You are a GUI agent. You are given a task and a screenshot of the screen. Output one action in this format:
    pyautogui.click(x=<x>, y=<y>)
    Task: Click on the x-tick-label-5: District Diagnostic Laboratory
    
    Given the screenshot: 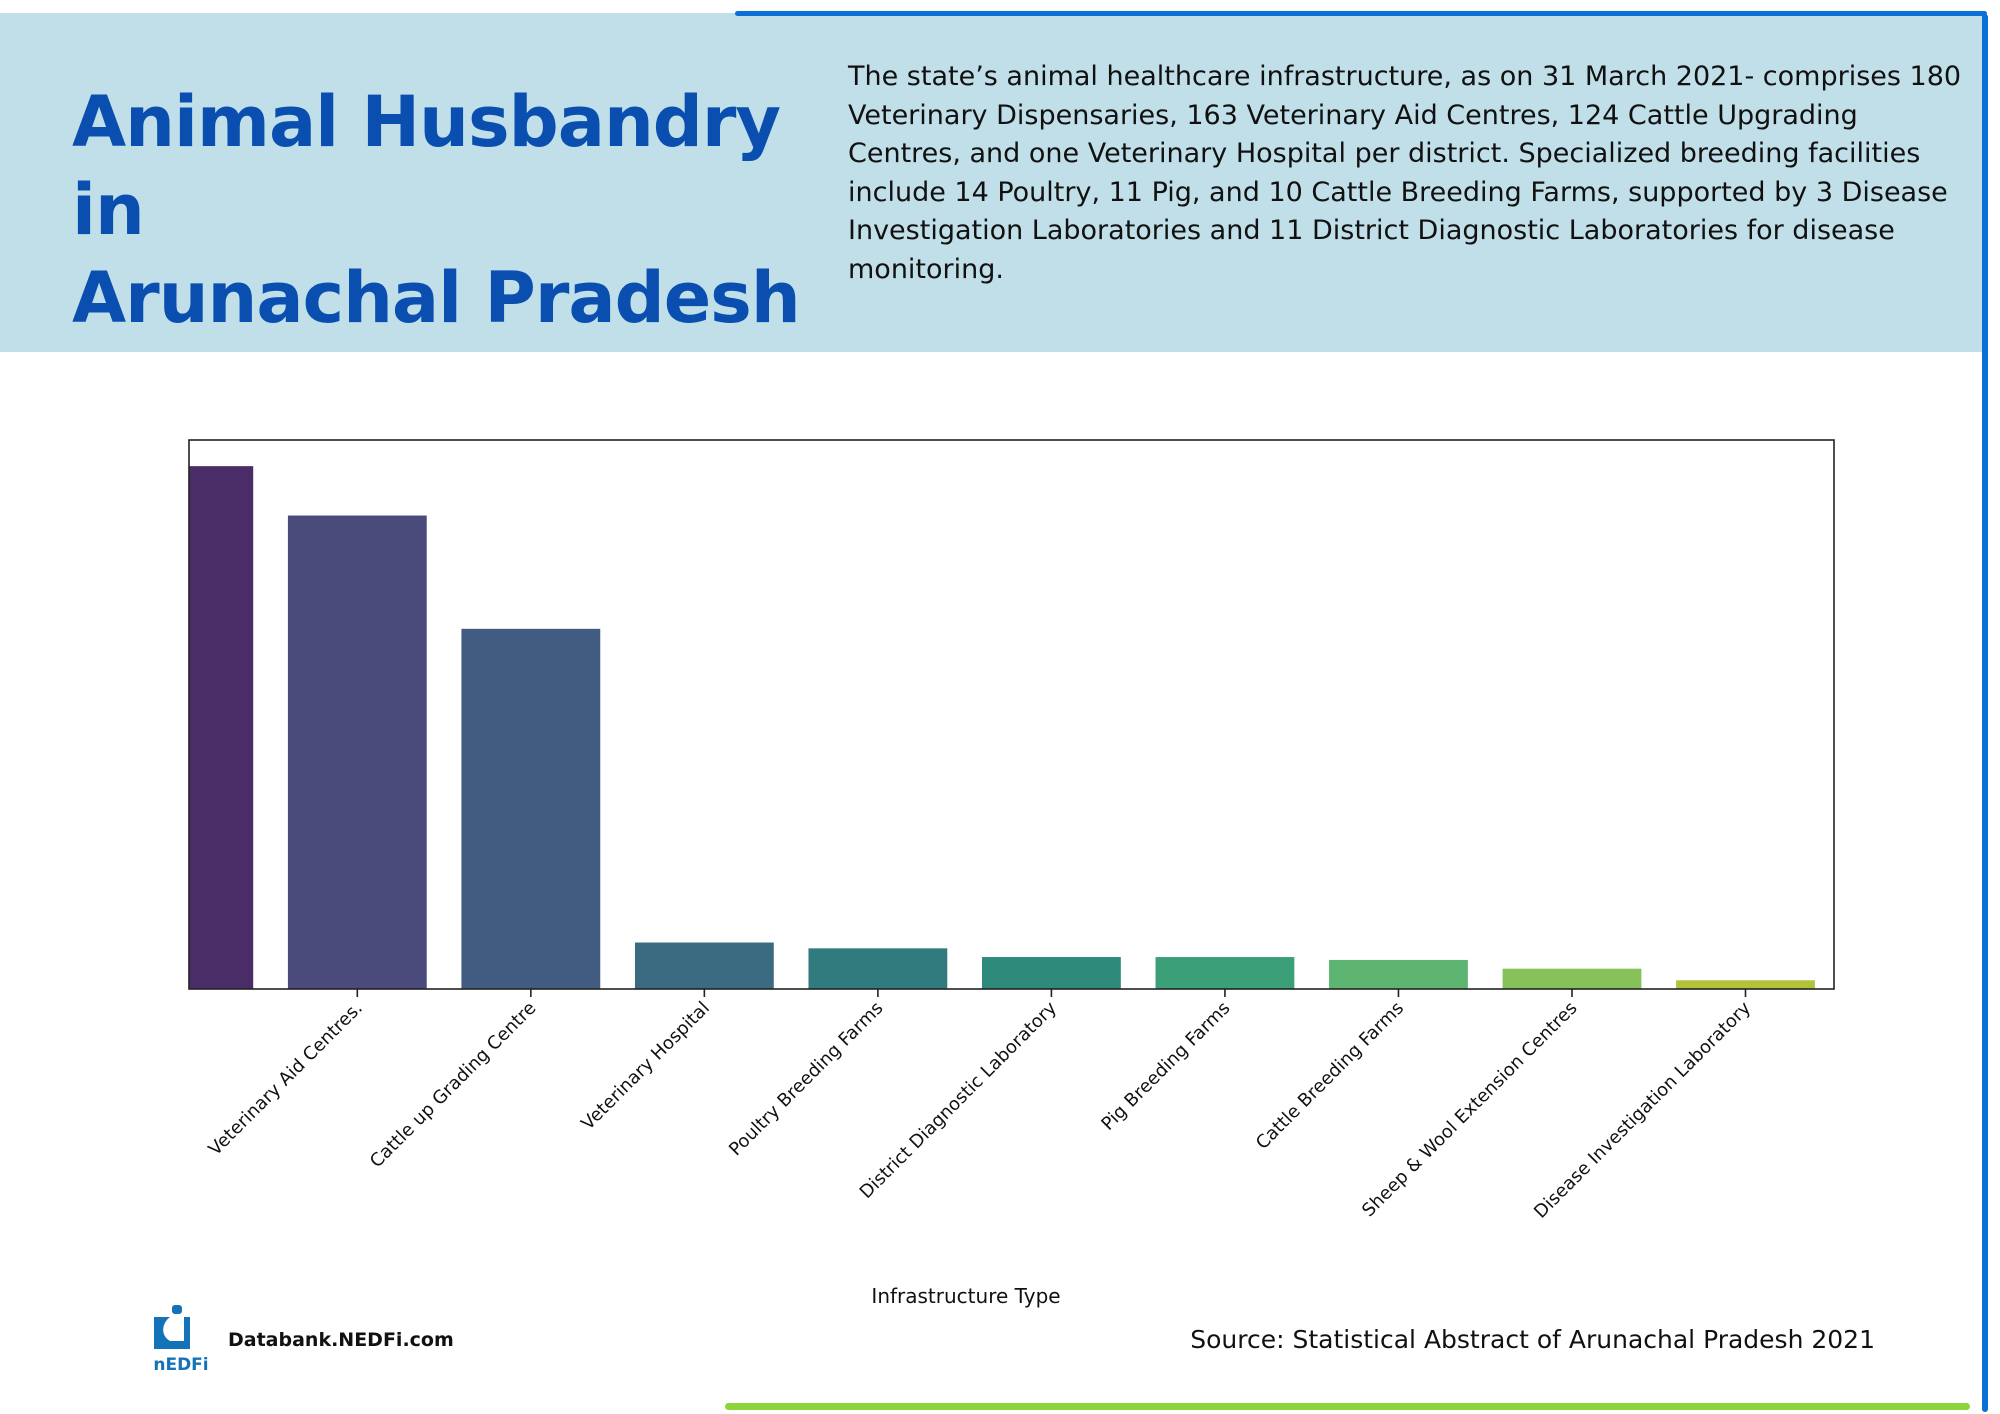 What is the action you would take?
    pyautogui.click(x=958, y=1099)
    